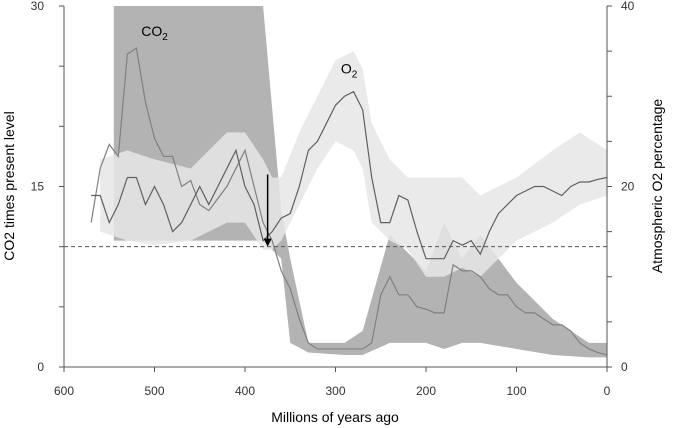 Image resolution: width=675 pixels, height=428 pixels. What do you see at coordinates (335, 417) in the screenshot?
I see `x-axis-label: Millions of years ago` at bounding box center [335, 417].